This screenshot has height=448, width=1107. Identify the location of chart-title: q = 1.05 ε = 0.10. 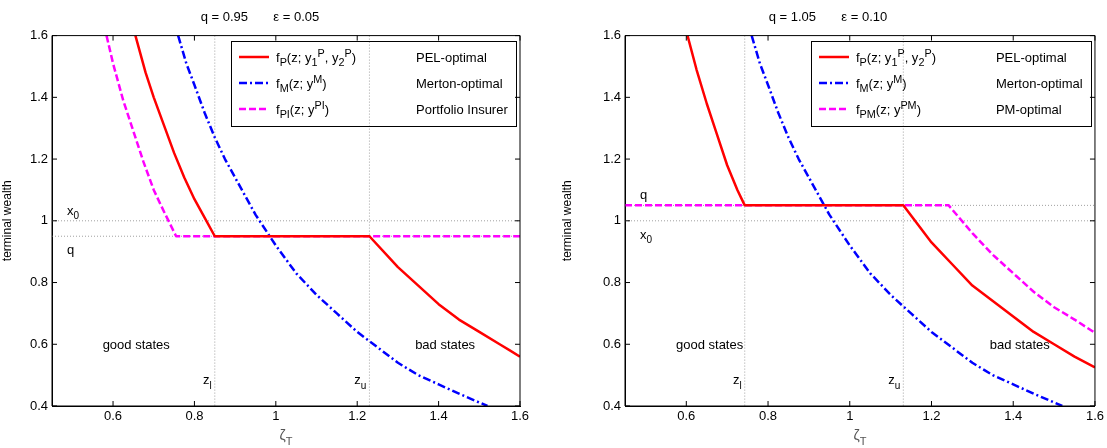
(828, 17).